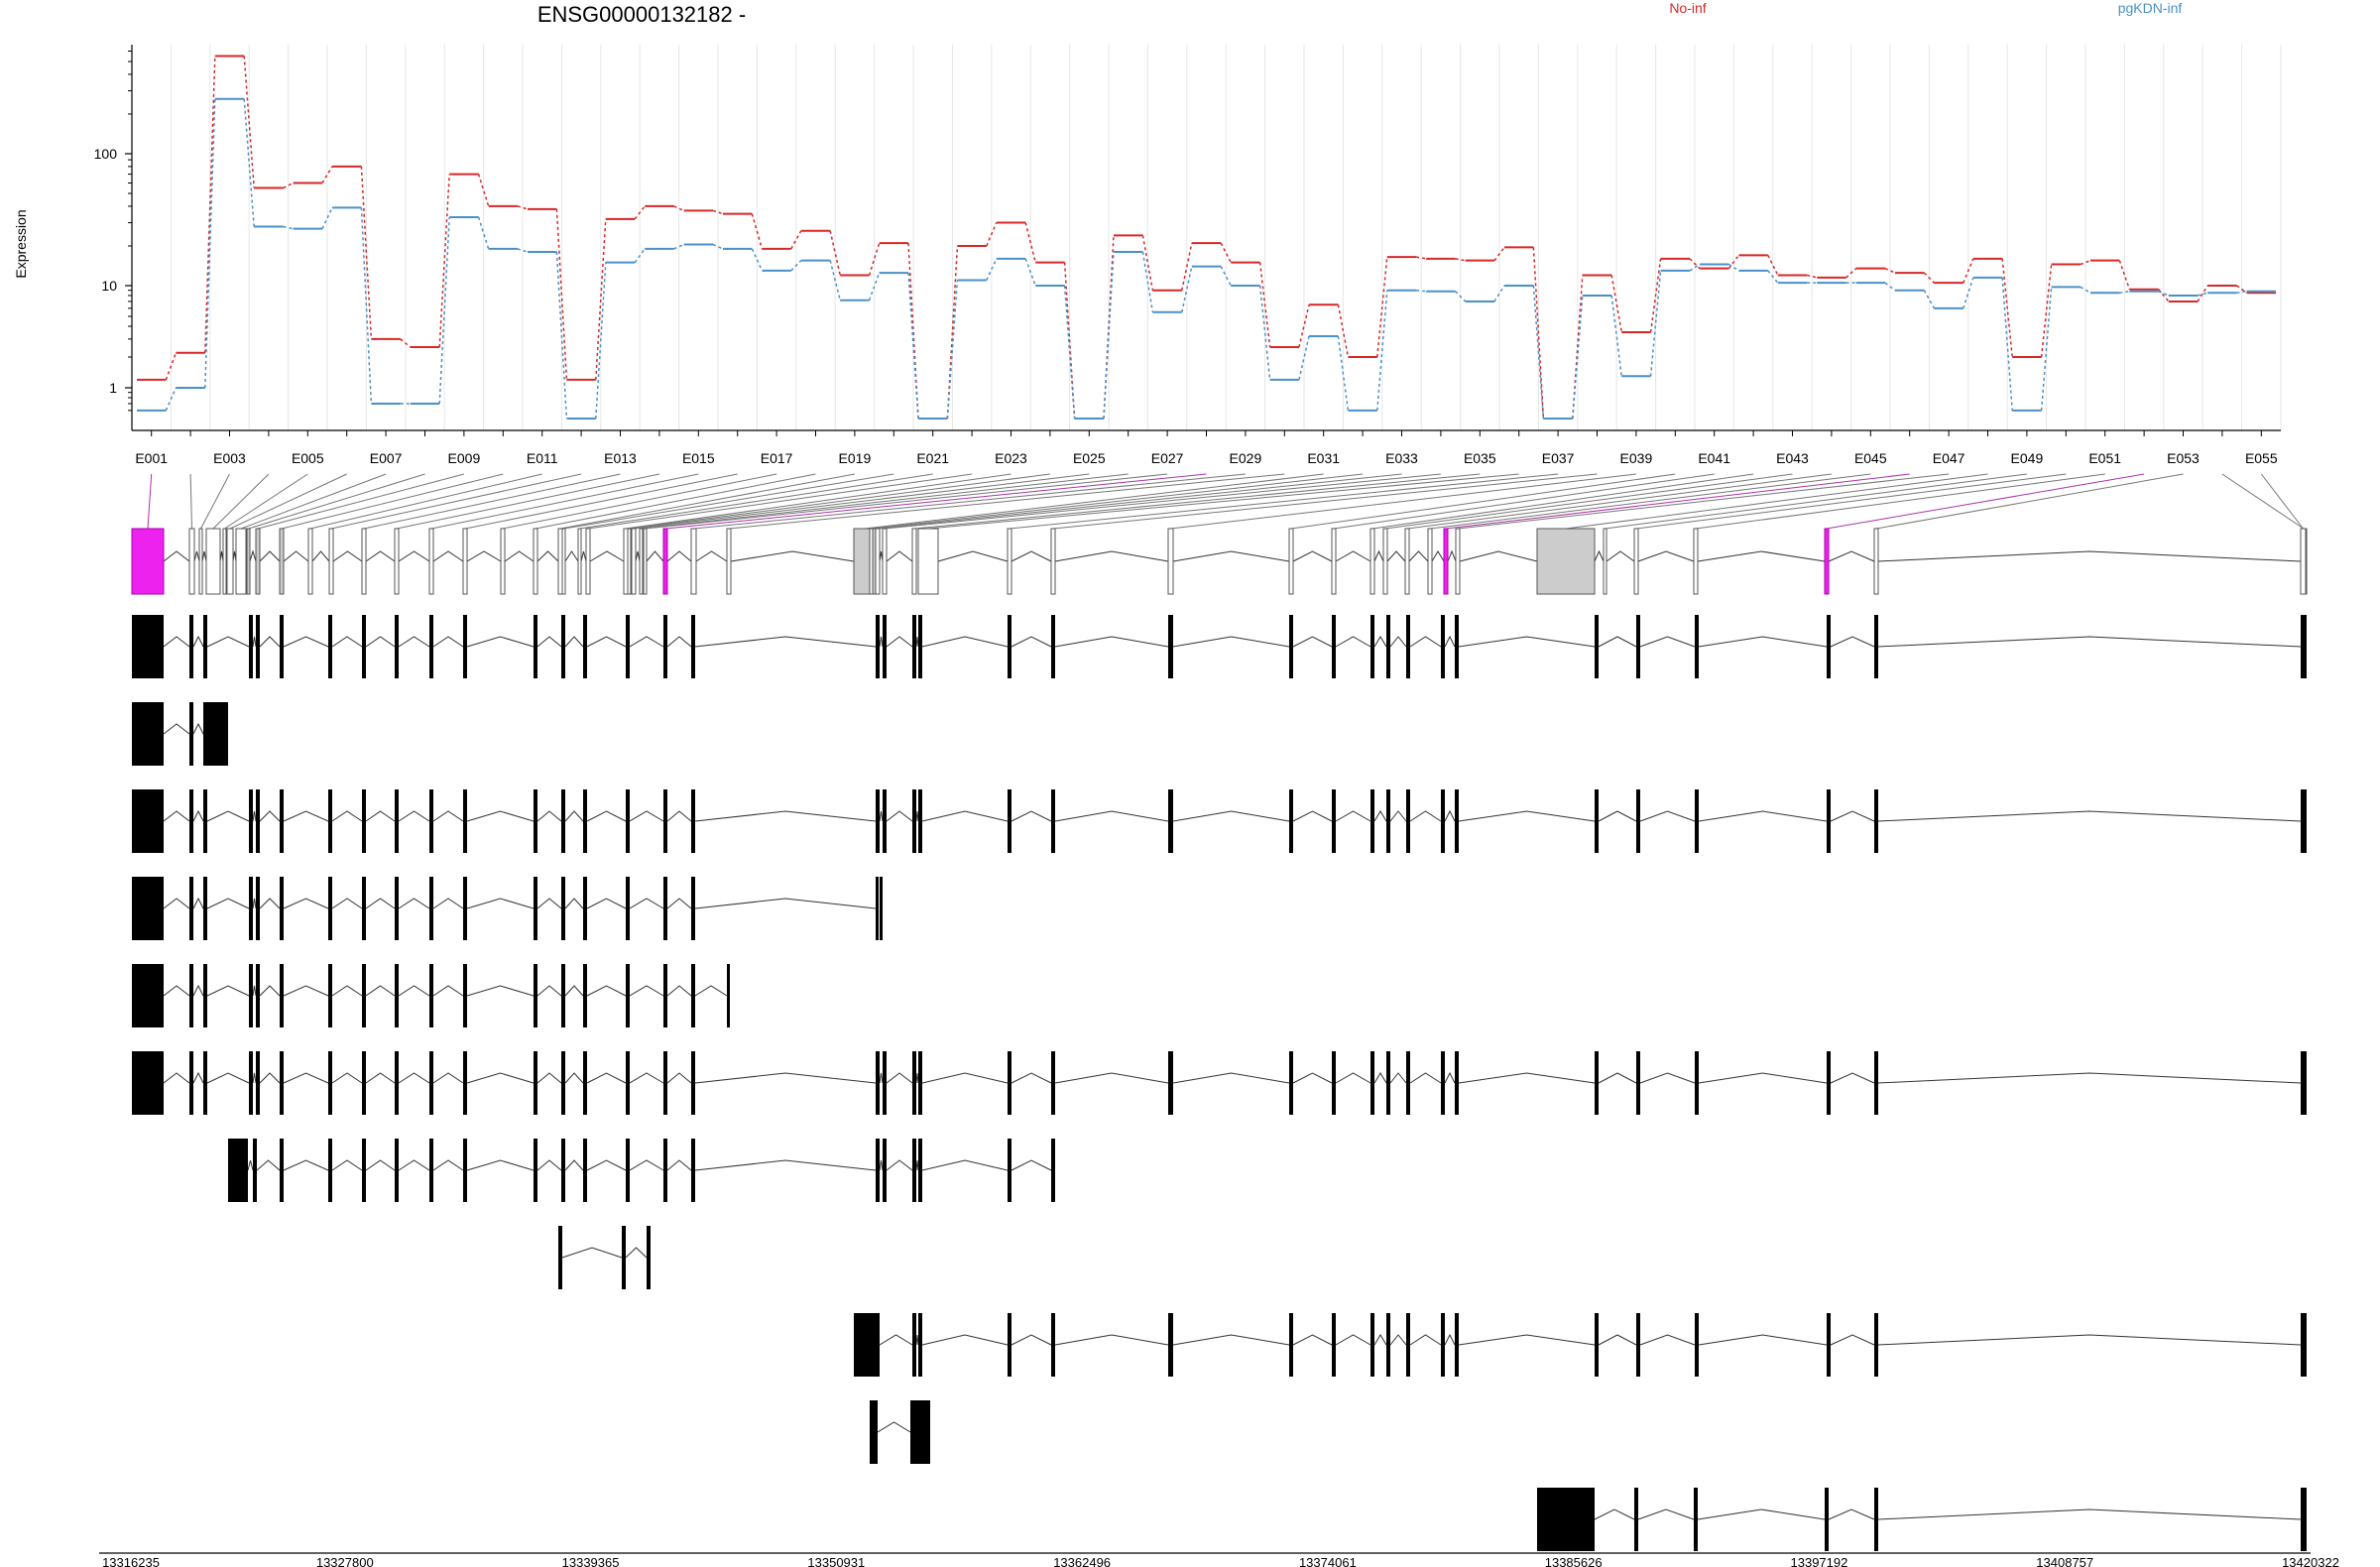 This screenshot has width=2380, height=1567. What do you see at coordinates (591, 1561) in the screenshot?
I see `coord-tick-label: 13339365` at bounding box center [591, 1561].